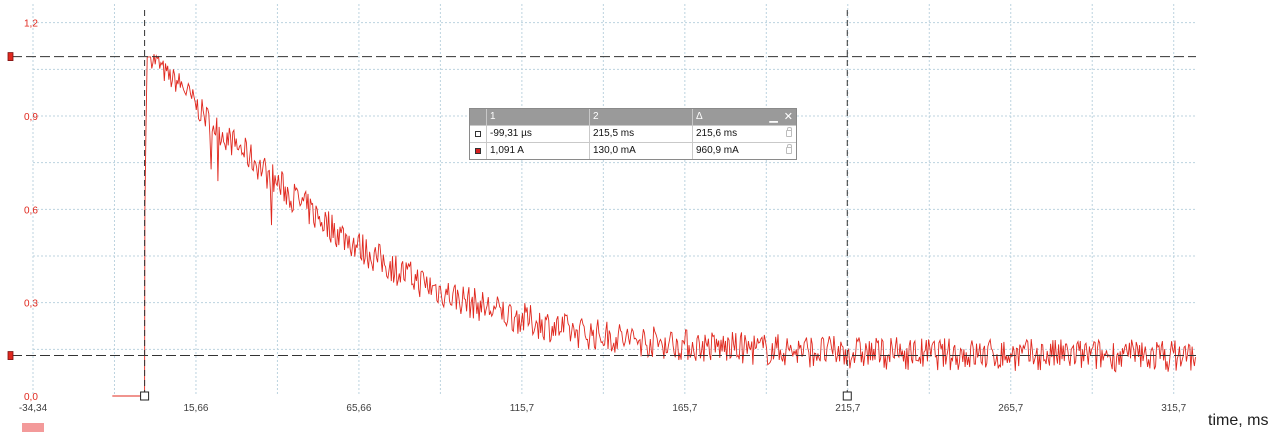 The height and width of the screenshot is (432, 1287). Describe the element at coordinates (522, 408) in the screenshot. I see `x-tick-label: 115,7` at that location.